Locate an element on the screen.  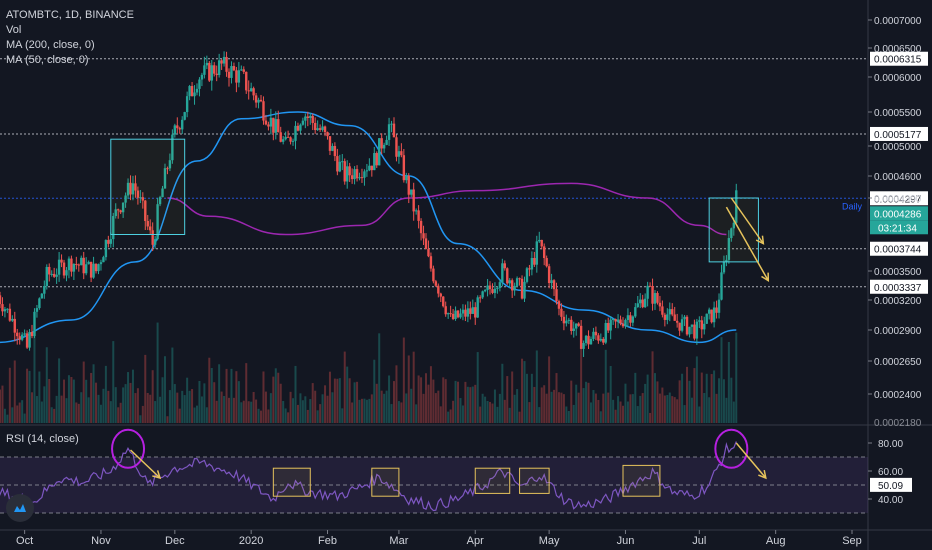
highlight-box is located at coordinates (733, 230).